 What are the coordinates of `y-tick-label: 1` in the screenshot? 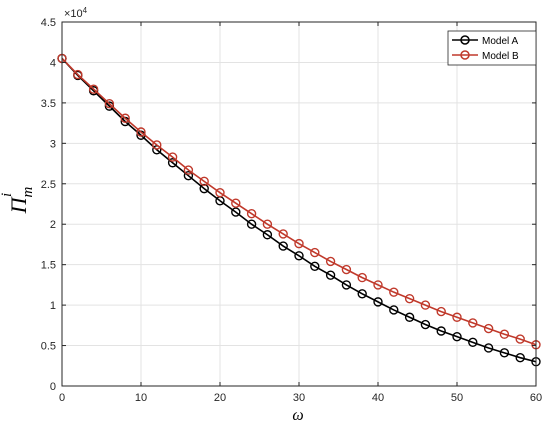 It's located at (53, 306).